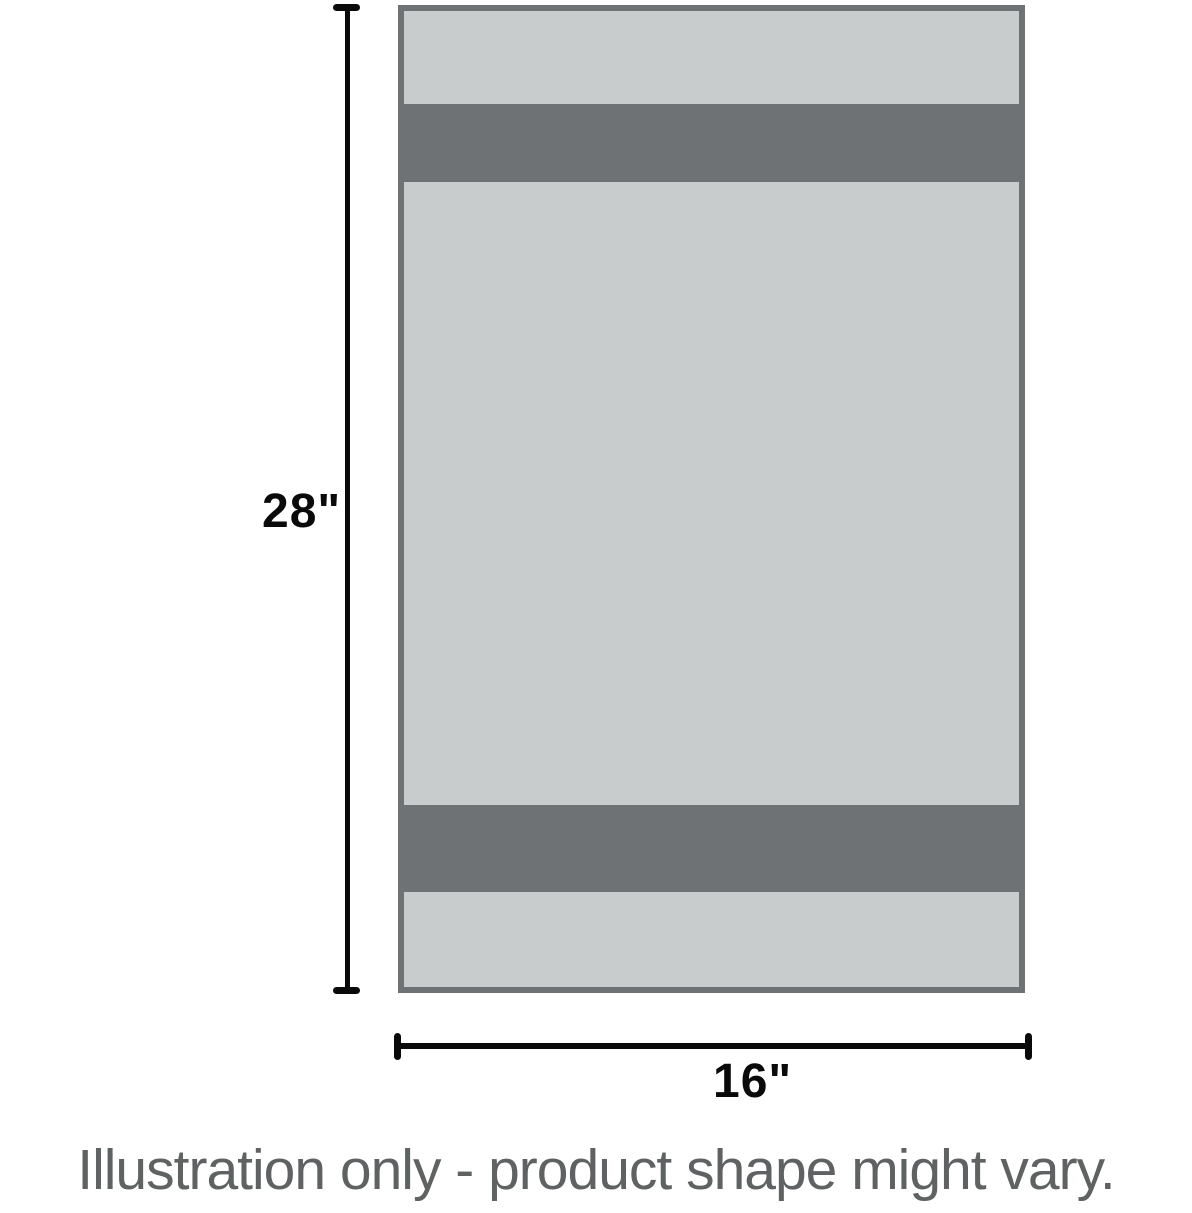 This screenshot has height=1213, width=1192. Describe the element at coordinates (1028, 1046) in the screenshot. I see `width-dimension-right-cap` at that location.